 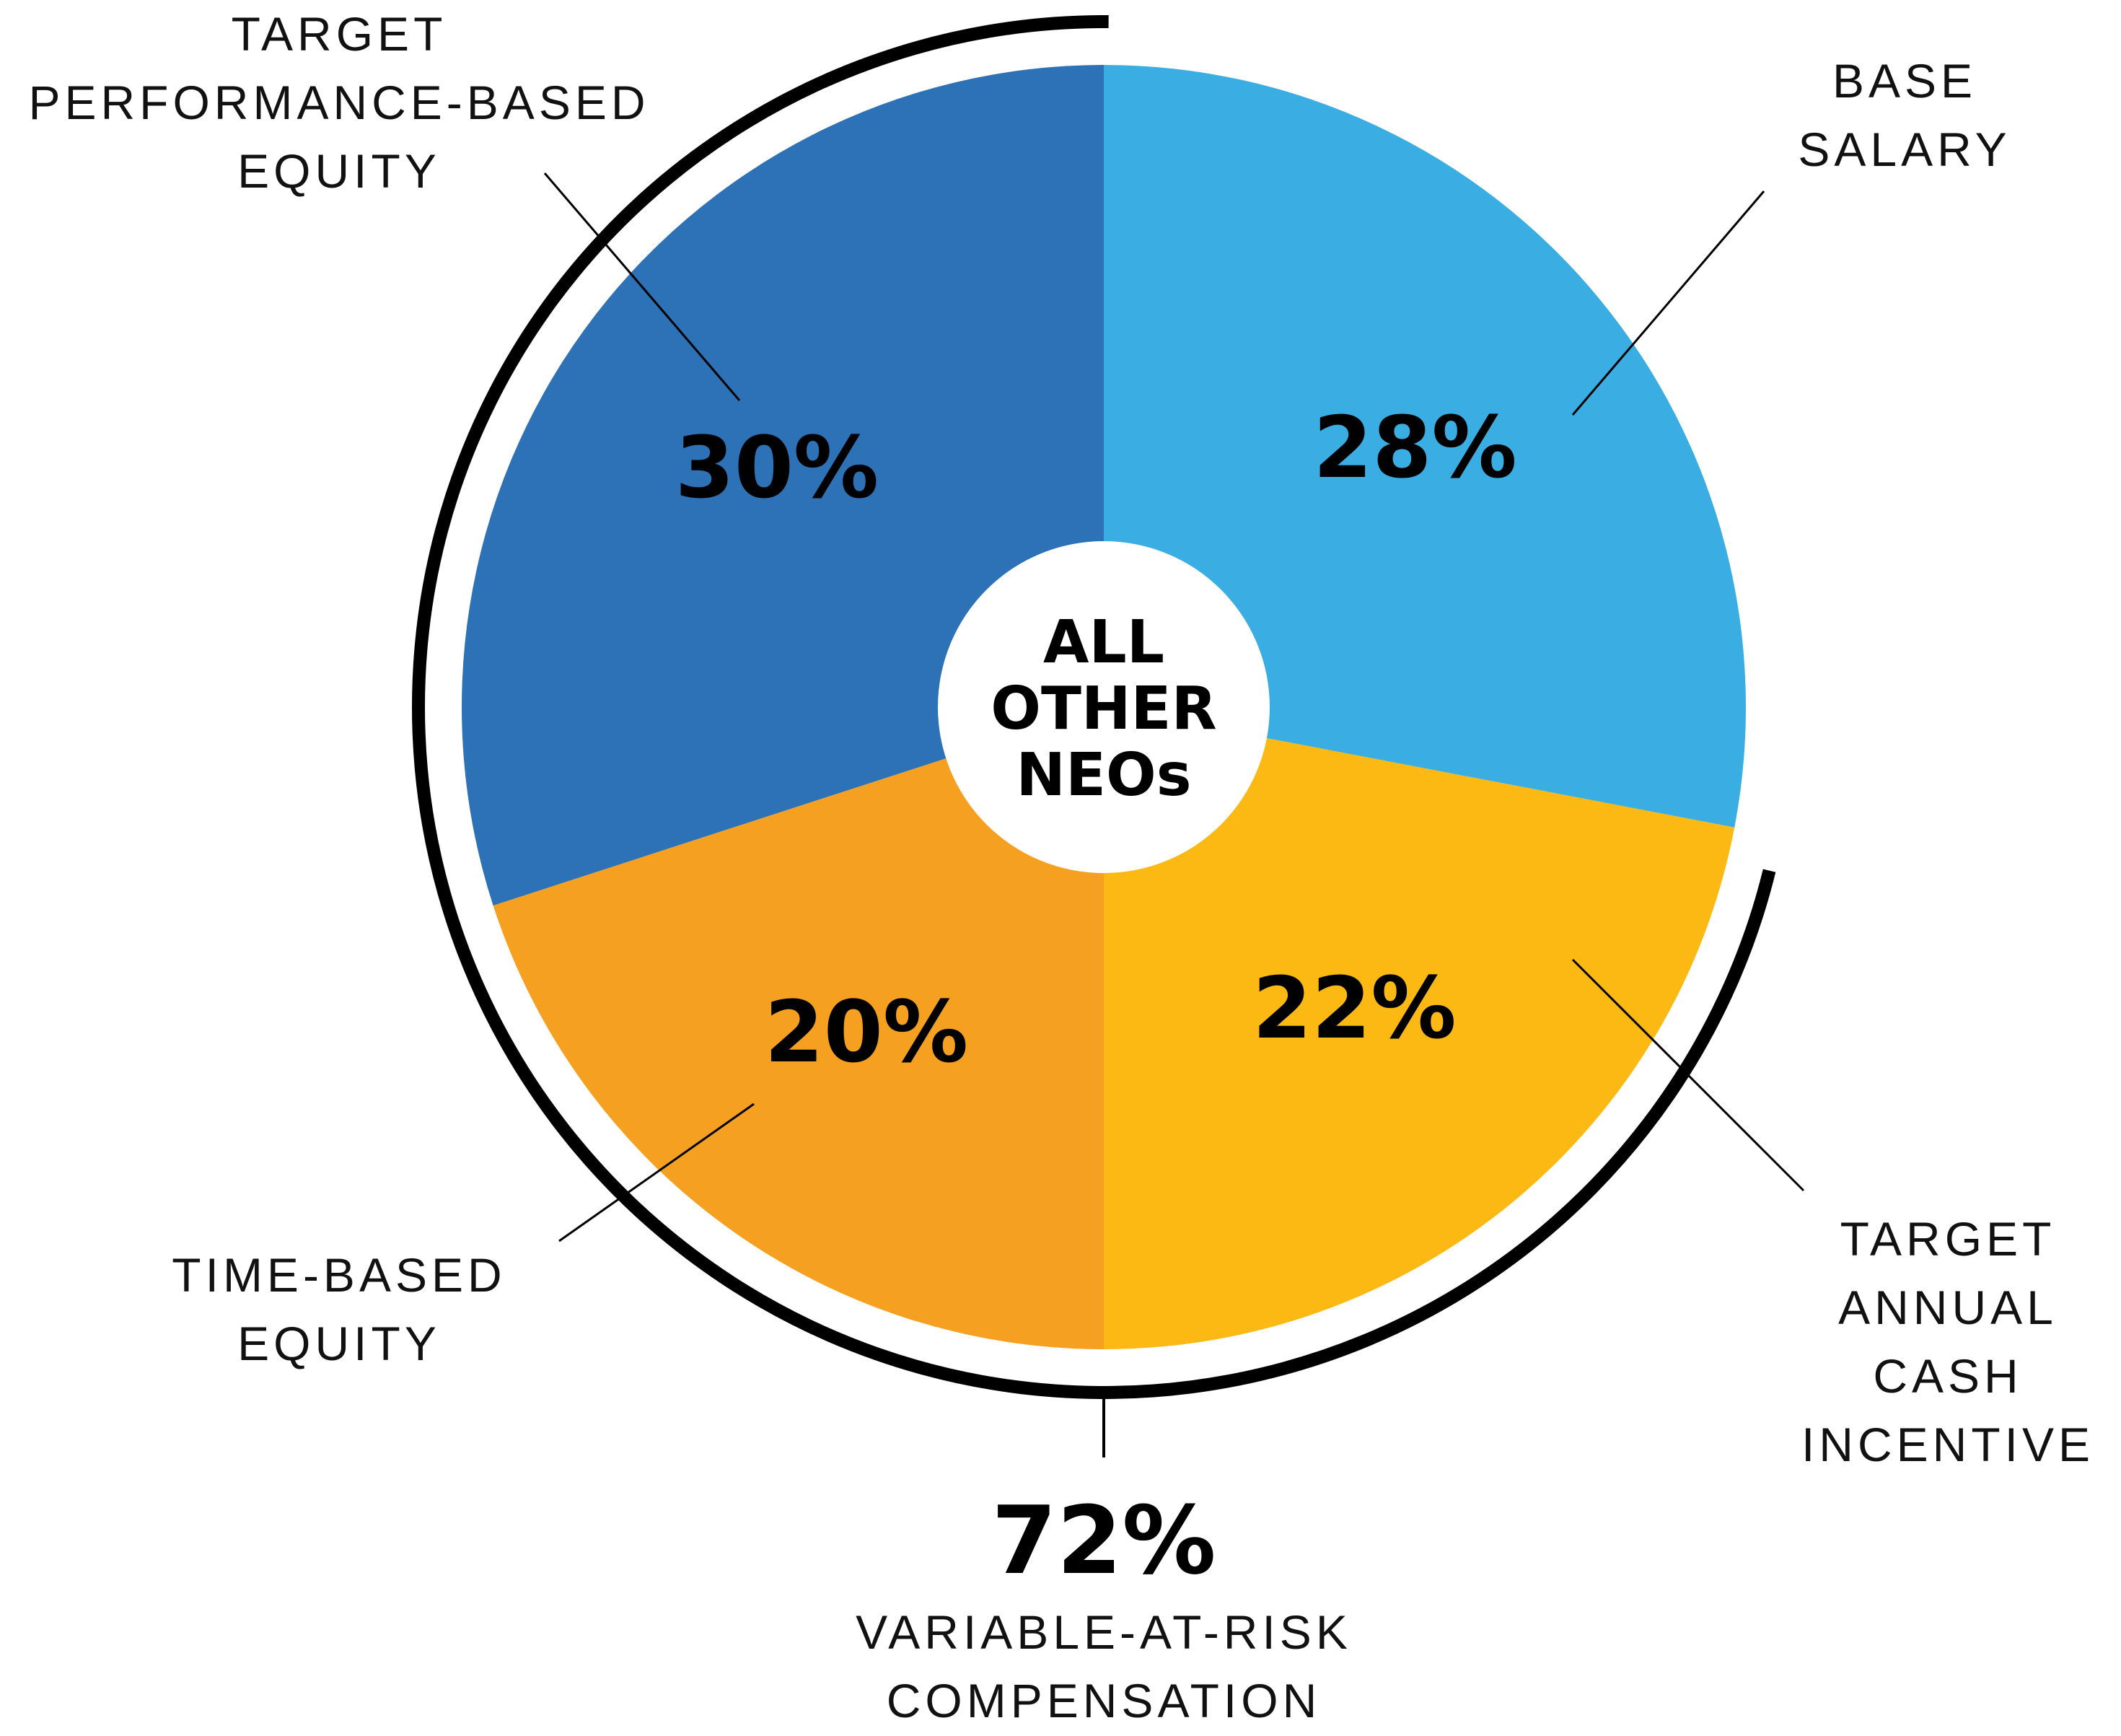 I want to click on leader-line-base-salary, so click(x=1668, y=303).